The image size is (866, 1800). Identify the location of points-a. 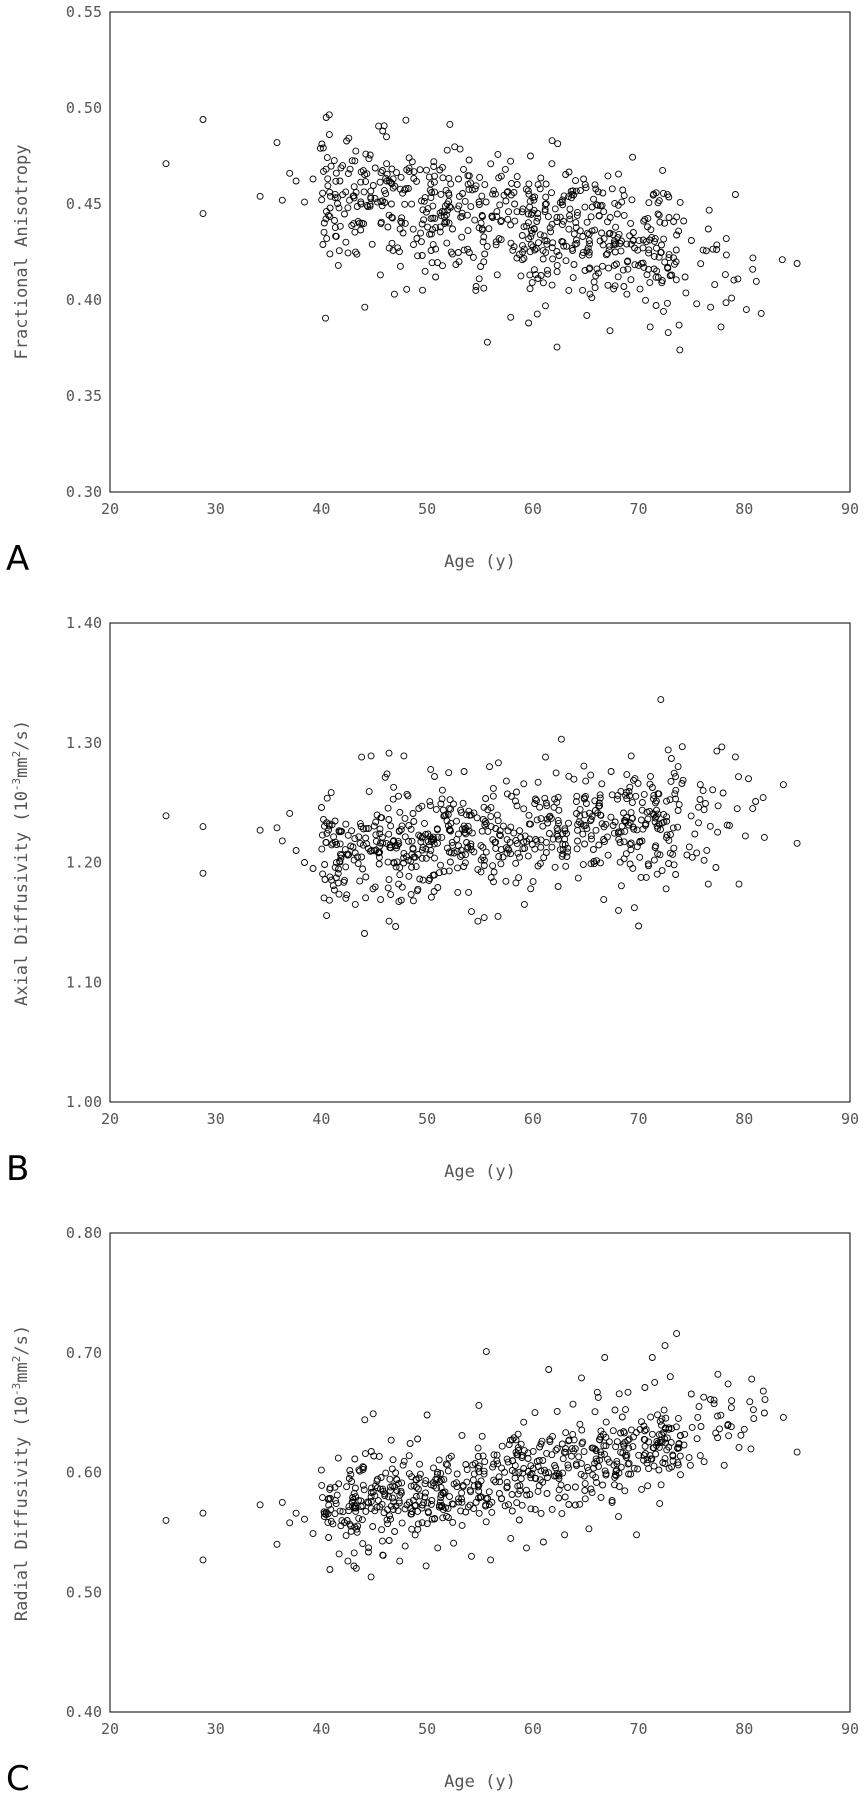
(481, 232).